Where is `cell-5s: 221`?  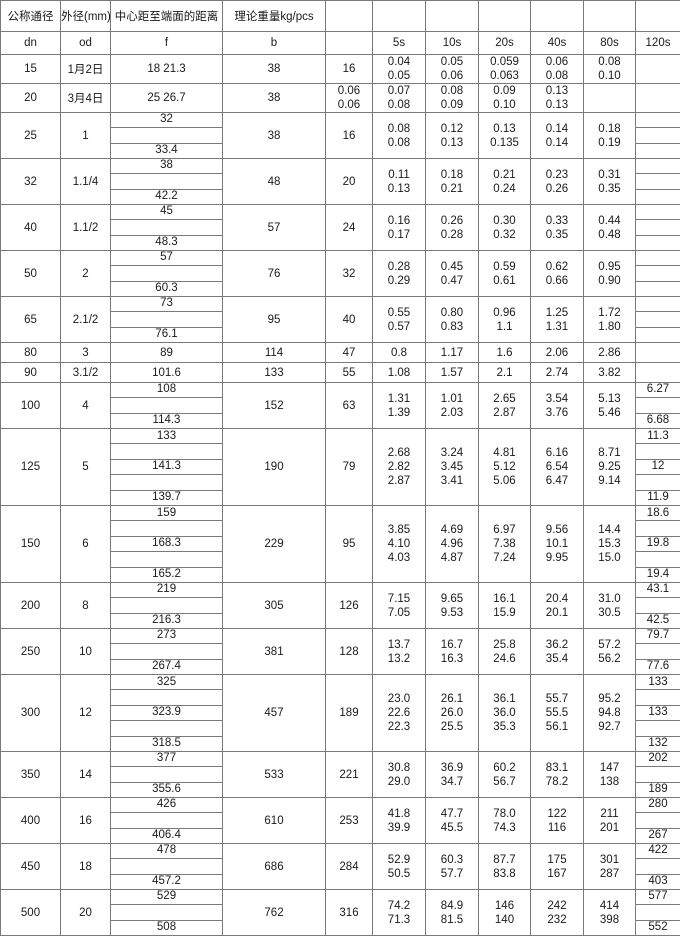
cell-5s: 221 is located at coordinates (349, 775).